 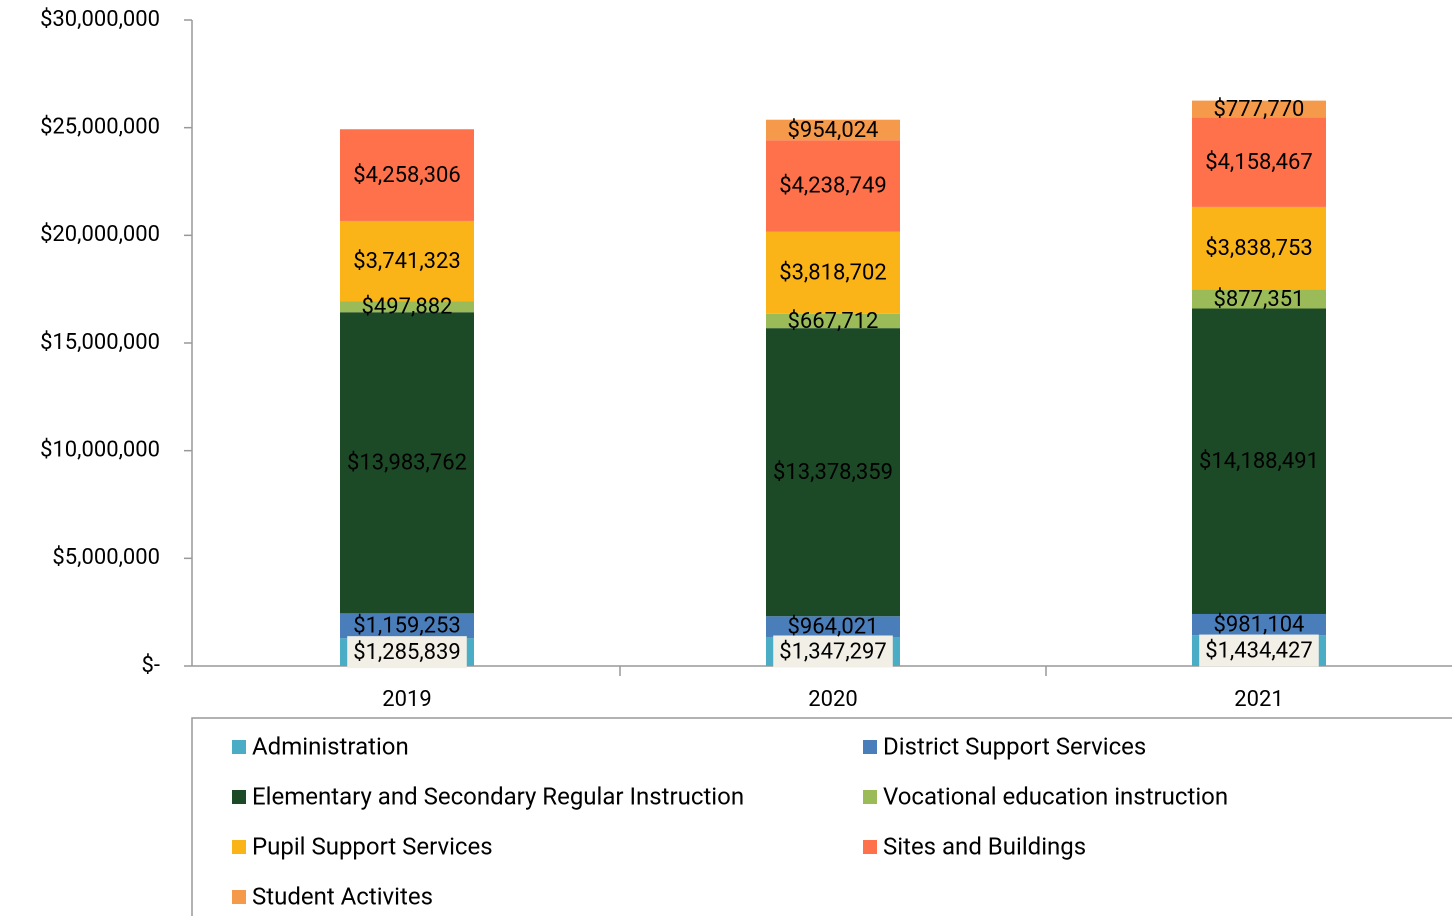 I want to click on data-label: $3,741,323, so click(x=407, y=261).